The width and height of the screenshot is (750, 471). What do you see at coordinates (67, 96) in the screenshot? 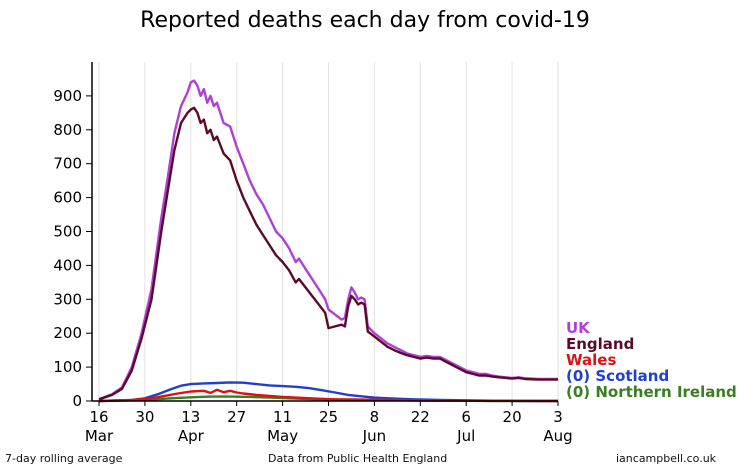
I see `y-tick-label: 900` at bounding box center [67, 96].